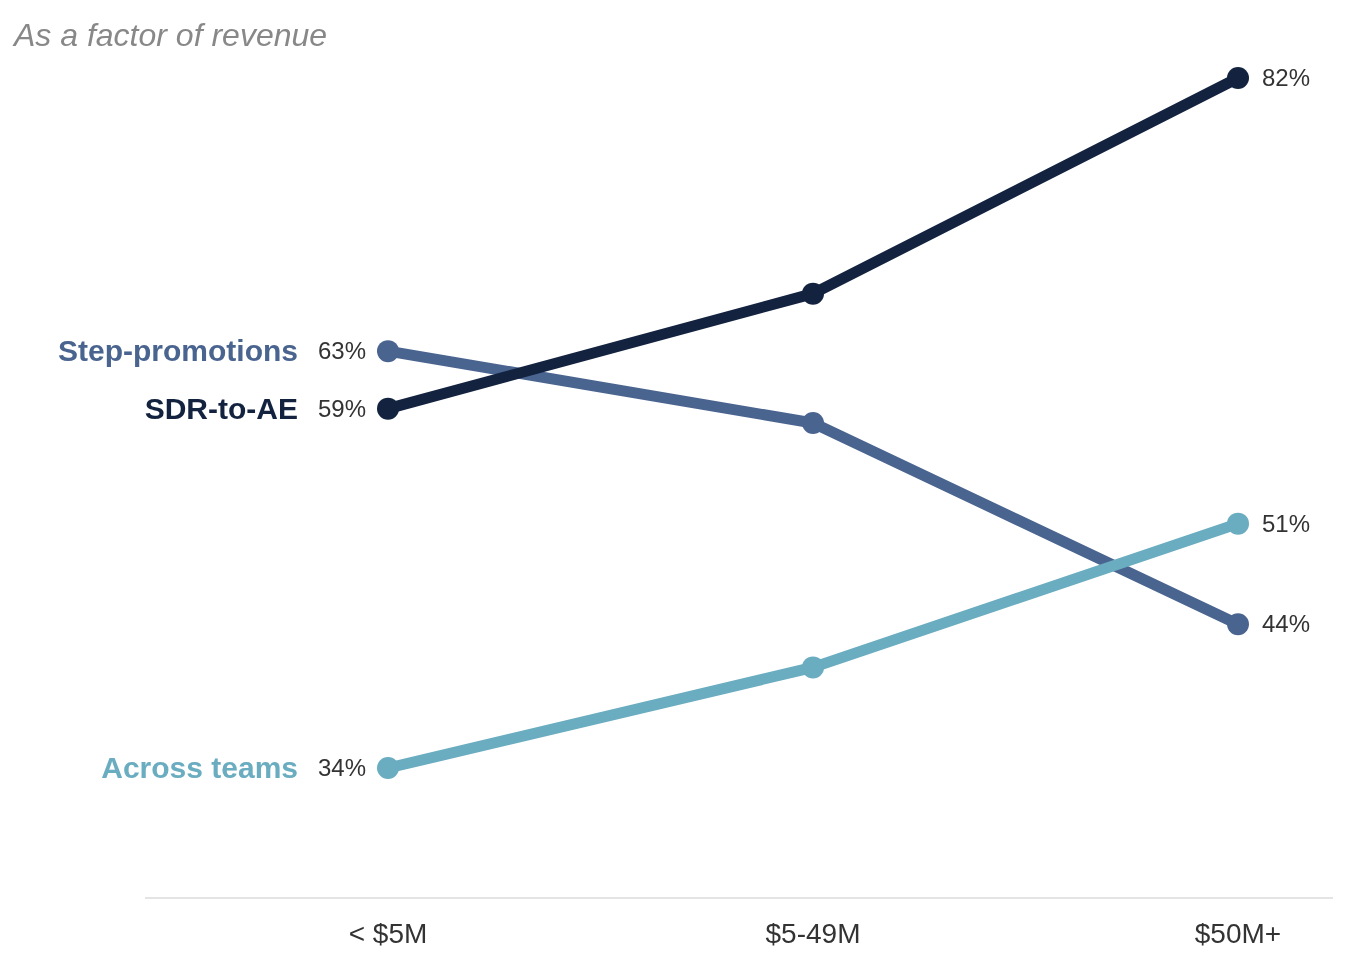 Image resolution: width=1349 pixels, height=958 pixels. What do you see at coordinates (1286, 624) in the screenshot?
I see `data-label: 44%` at bounding box center [1286, 624].